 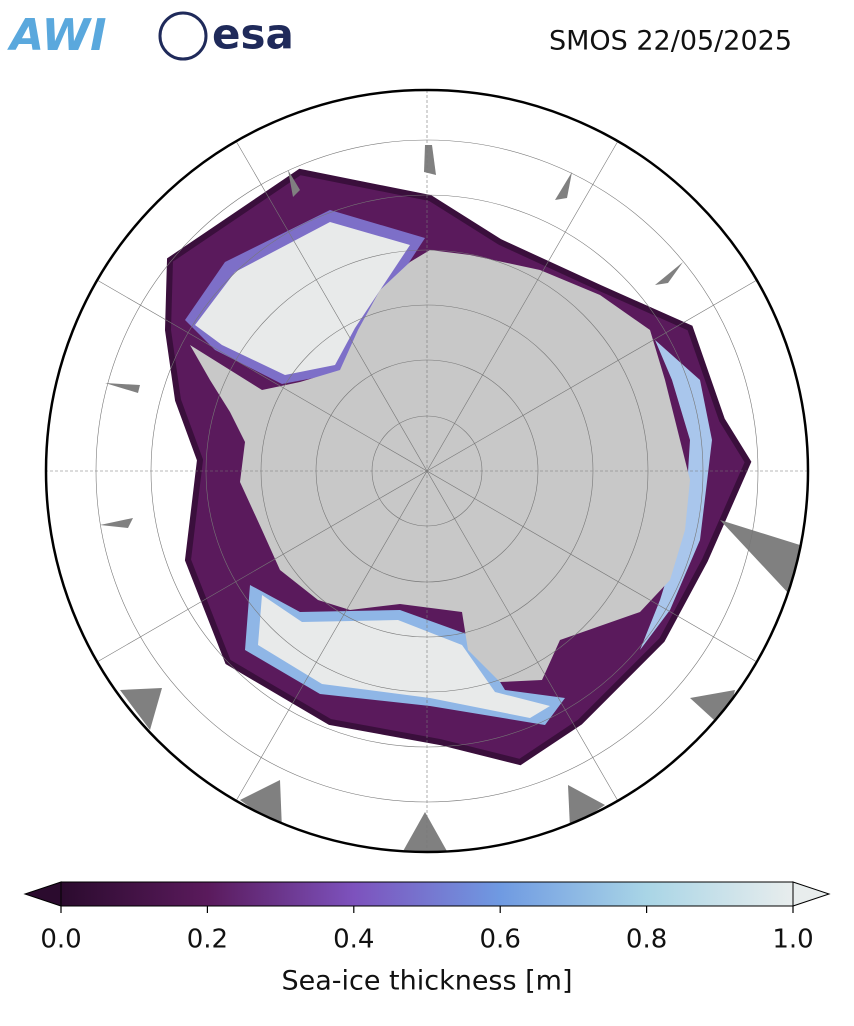 What do you see at coordinates (792, 940) in the screenshot?
I see `colorbar-tick-label: 1.0` at bounding box center [792, 940].